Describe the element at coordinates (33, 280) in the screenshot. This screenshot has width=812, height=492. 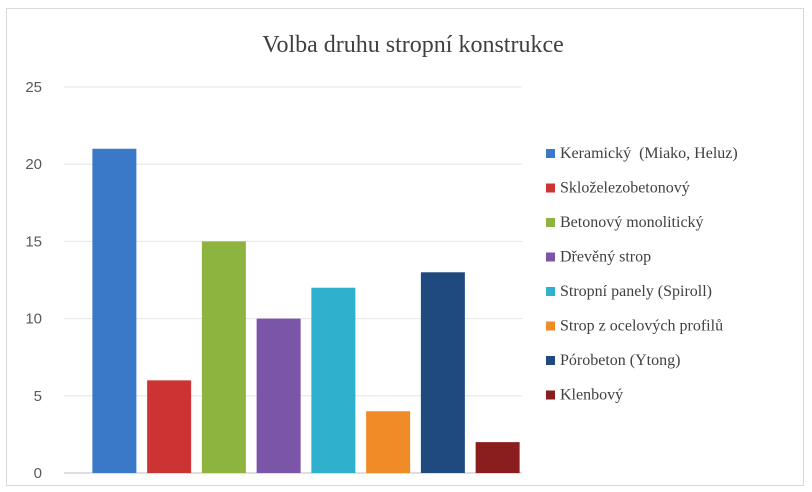
I see `y-axis-ticks: 0 5 10 15 20 25` at that location.